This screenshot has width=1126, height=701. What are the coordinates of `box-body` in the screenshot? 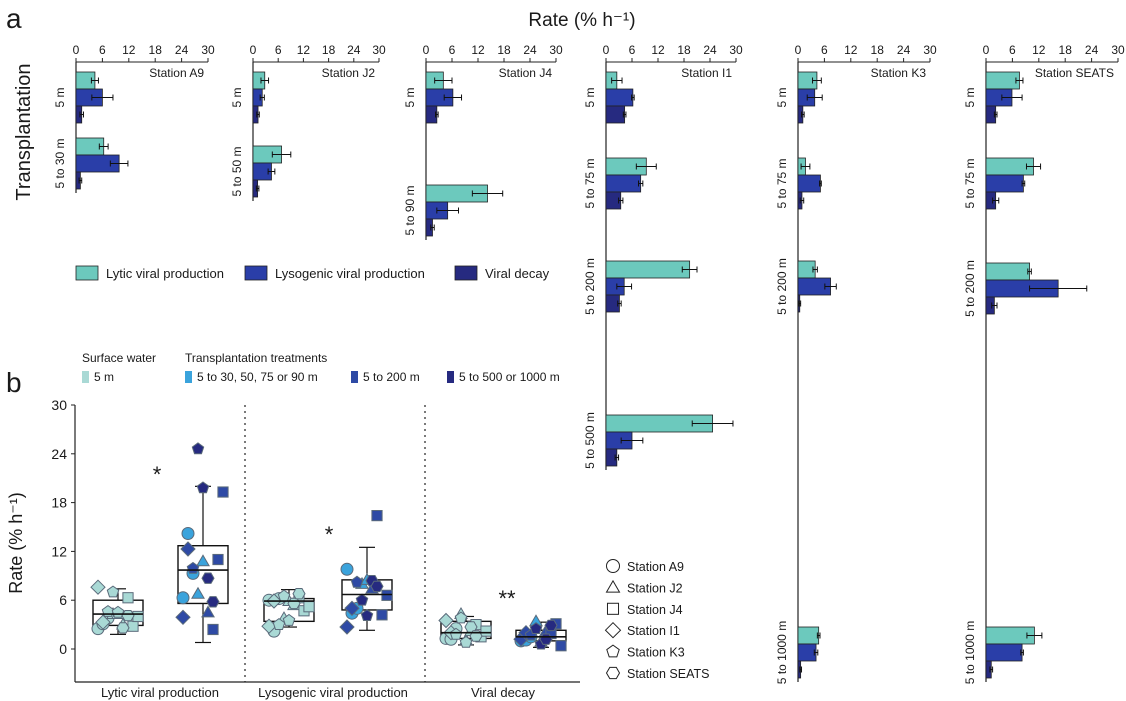 It's located at (203, 575).